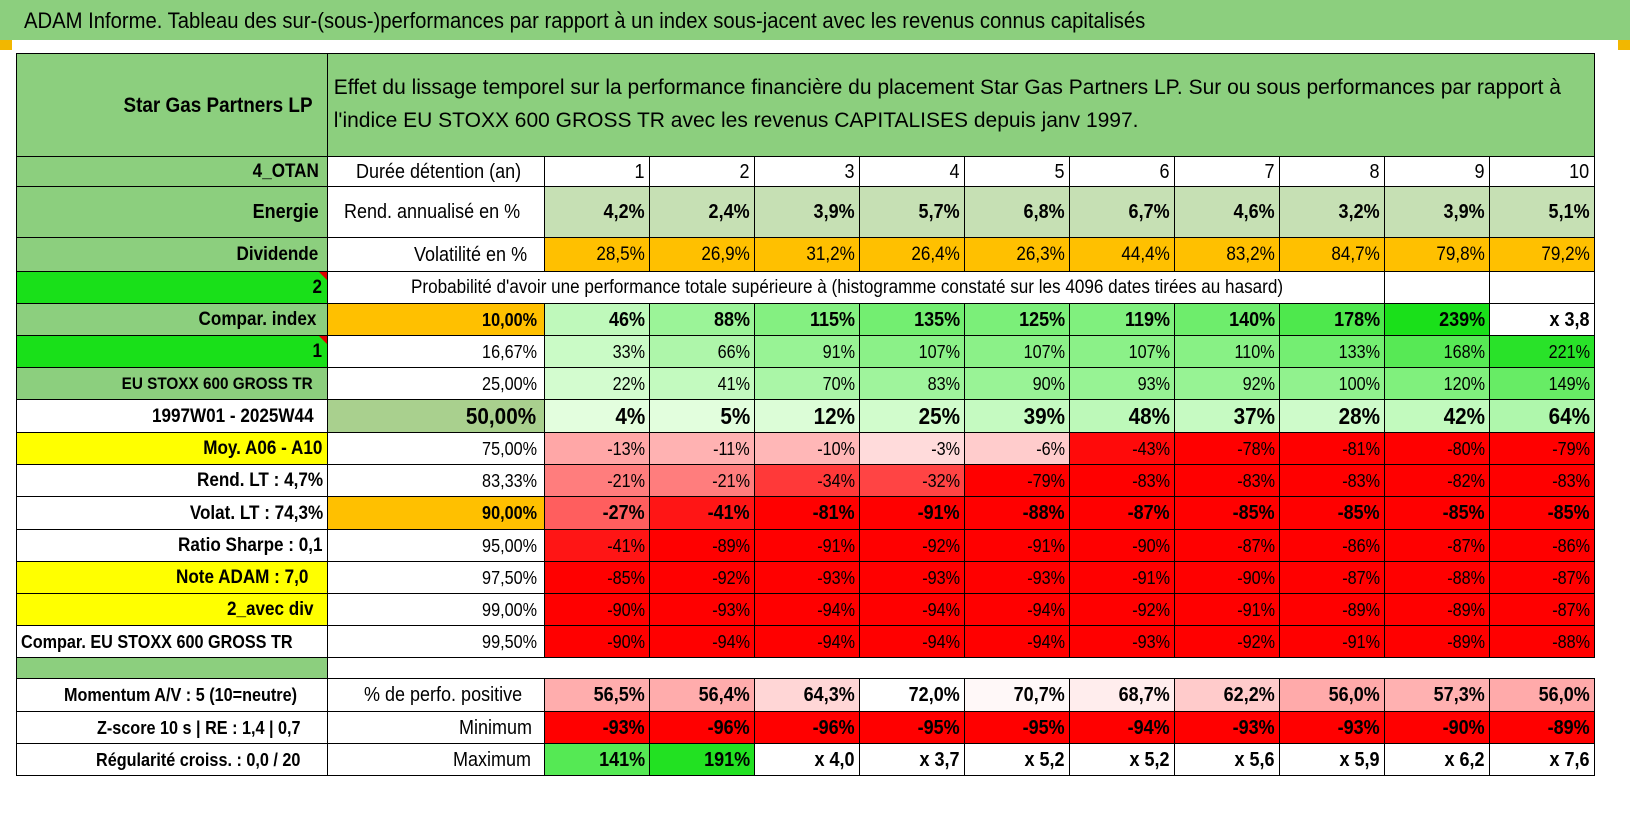  Describe the element at coordinates (1331, 759) in the screenshot. I see `maximum-value: x 5,9` at that location.